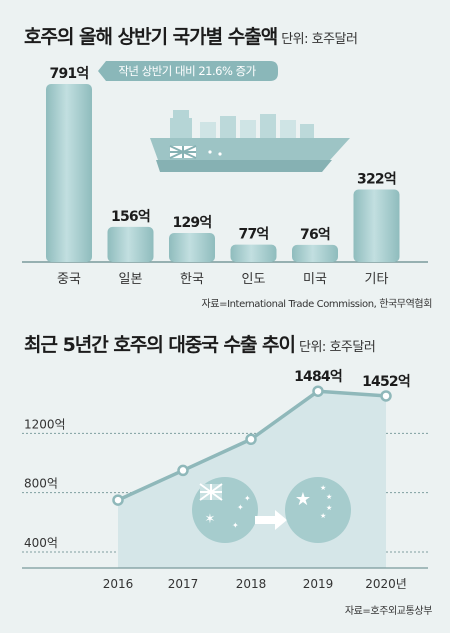 This screenshot has width=450, height=633. What do you see at coordinates (41, 543) in the screenshot?
I see `y-tick-label: 400억` at bounding box center [41, 543].